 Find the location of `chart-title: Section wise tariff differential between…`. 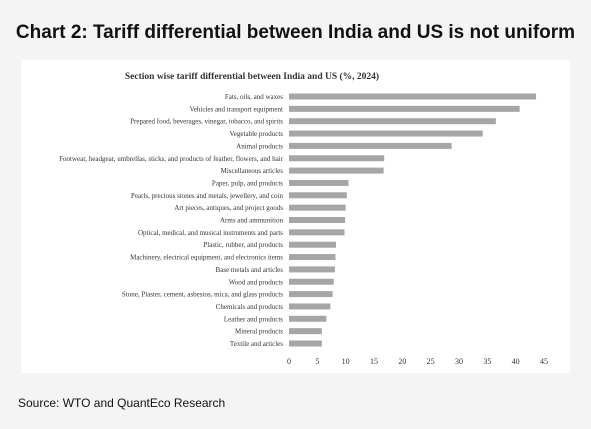

chart-title: Section wise tariff differential between… is located at coordinates (252, 76).